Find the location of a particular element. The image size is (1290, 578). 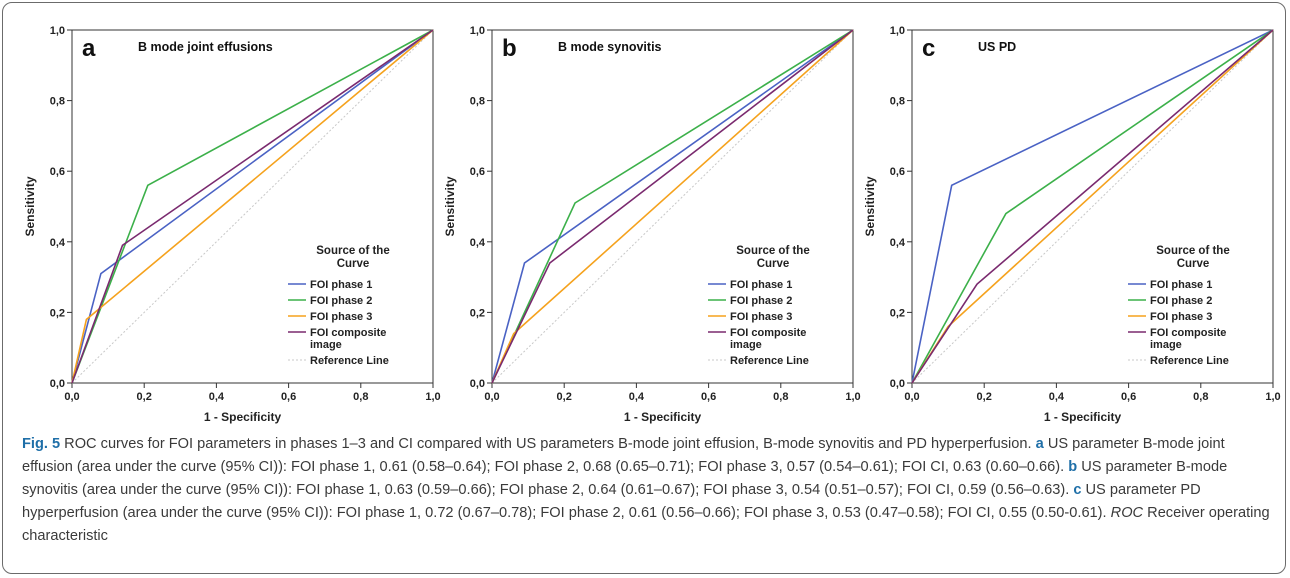

chart-title: B mode synovitis is located at coordinates (610, 47).